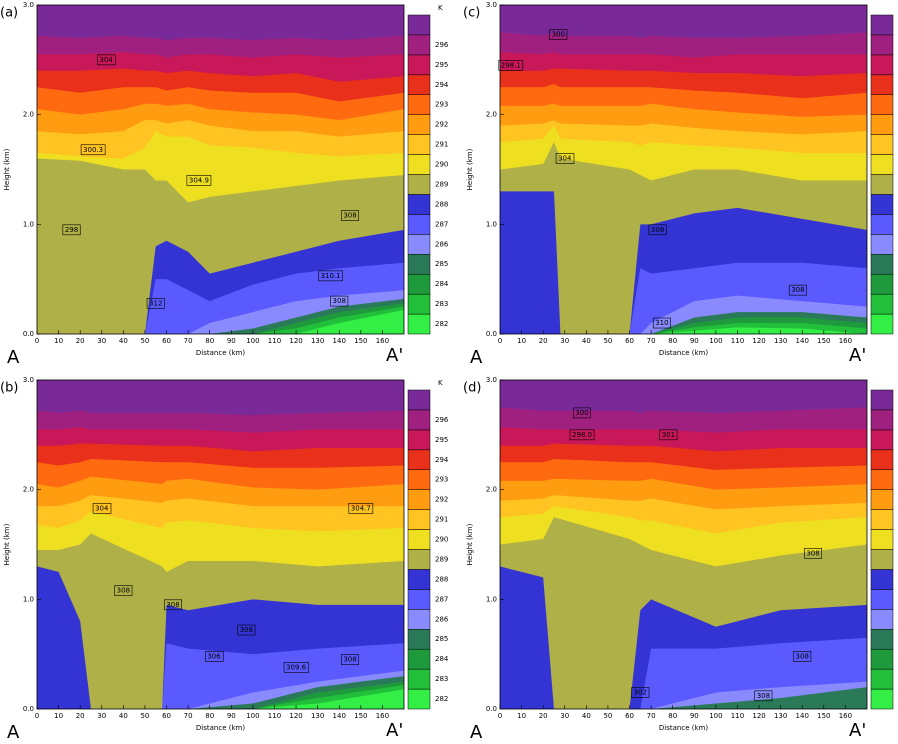 The width and height of the screenshot is (898, 744). Describe the element at coordinates (441, 264) in the screenshot. I see `colorbar-label: 285` at that location.